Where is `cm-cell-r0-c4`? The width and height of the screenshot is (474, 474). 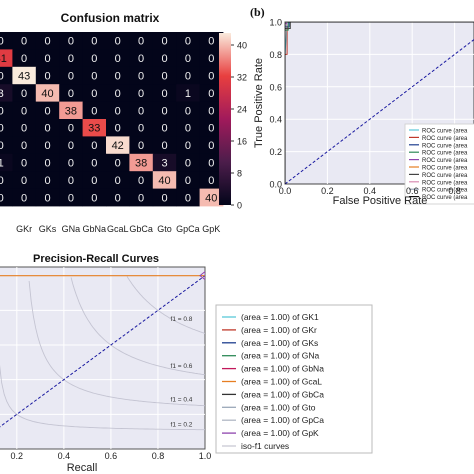 cm-cell-r0-c4 is located at coordinates (94, 41).